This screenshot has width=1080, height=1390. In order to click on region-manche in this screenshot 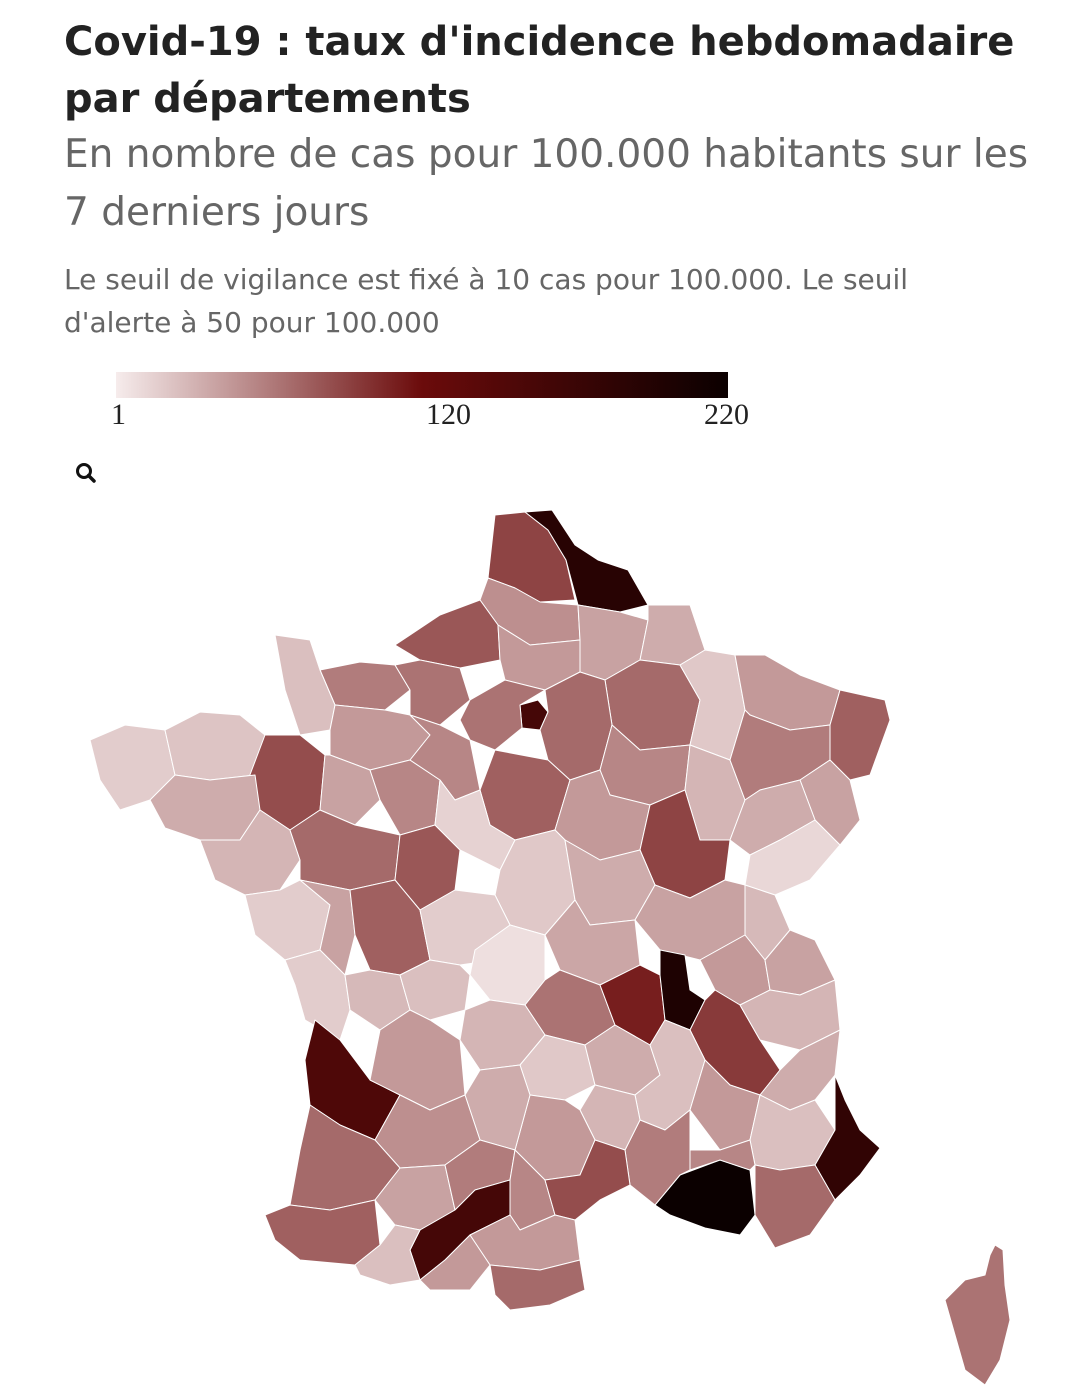, I will do `click(305, 685)`.